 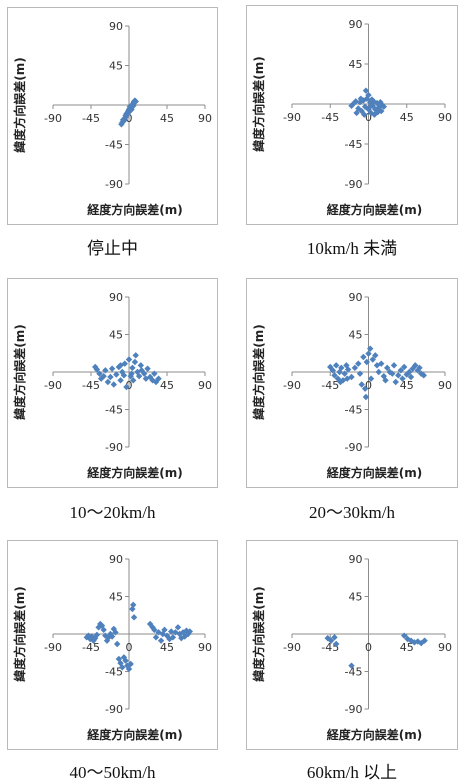 I want to click on chart-caption: 40～50km/h, so click(x=112, y=772).